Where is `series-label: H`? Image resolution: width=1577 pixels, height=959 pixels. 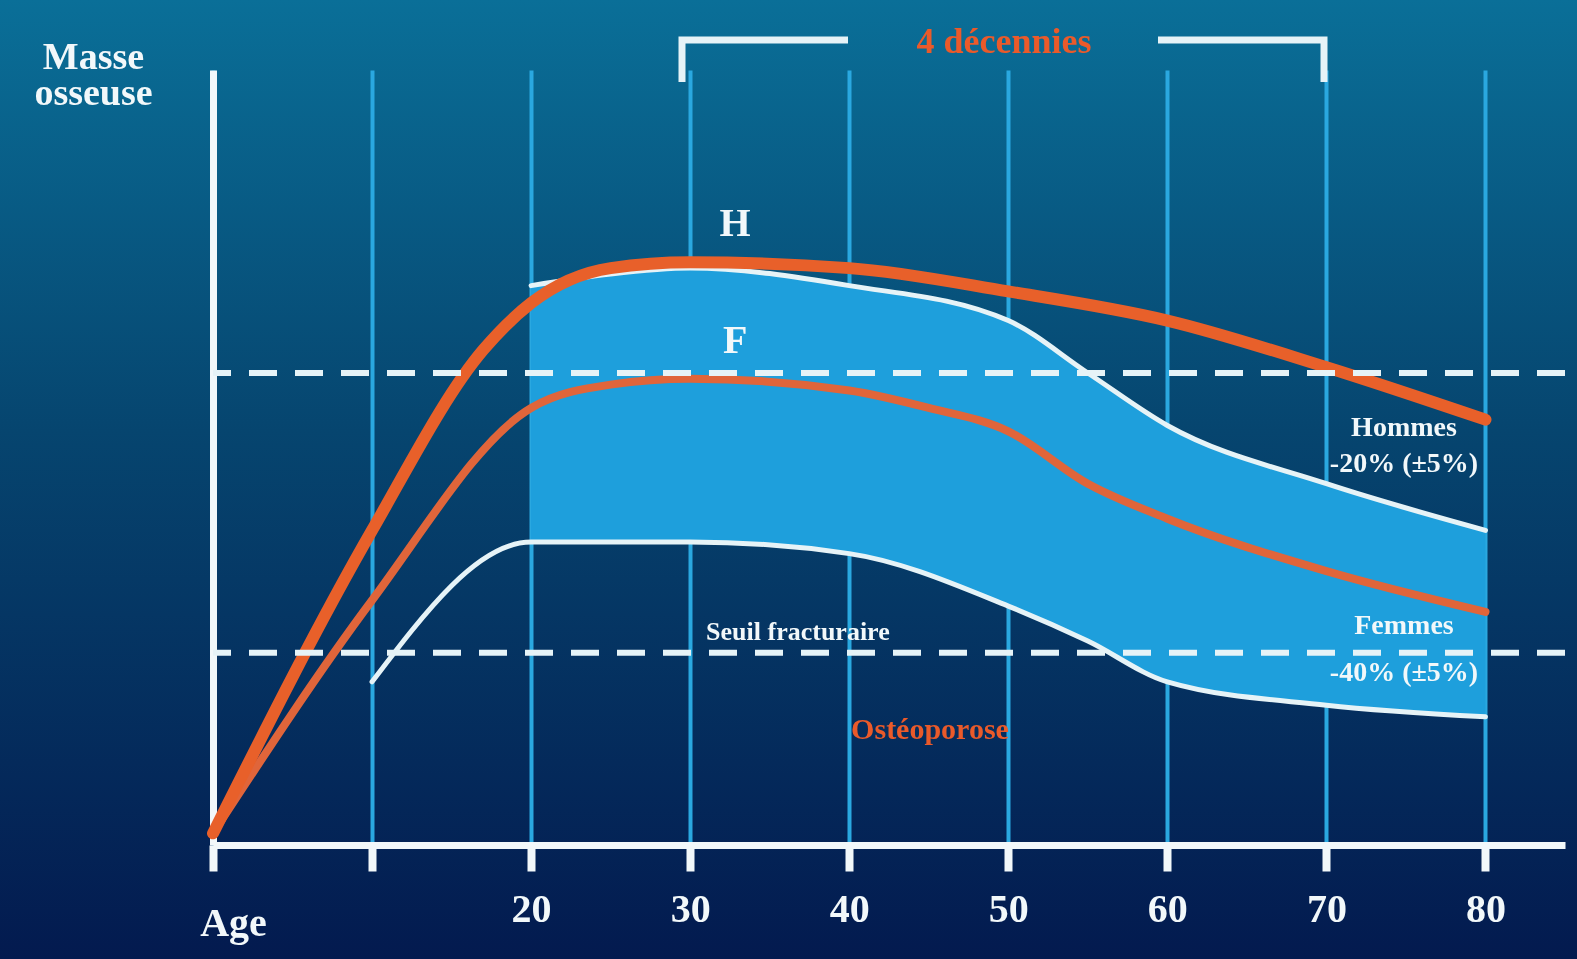 series-label: H is located at coordinates (735, 223).